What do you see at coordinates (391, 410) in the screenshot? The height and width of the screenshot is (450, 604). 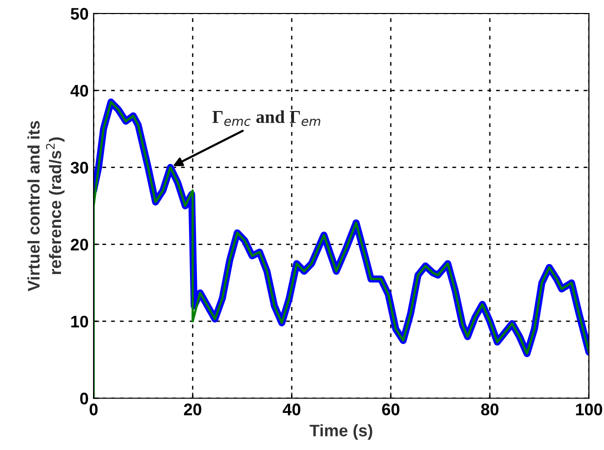 I see `x-tick-label: 60` at bounding box center [391, 410].